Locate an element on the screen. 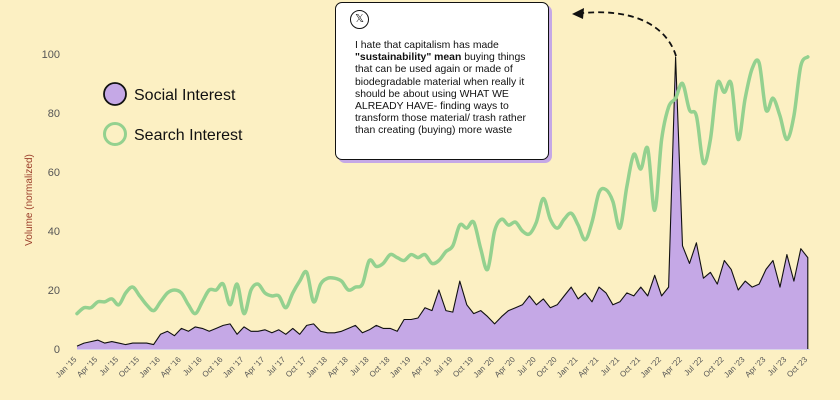  arrowhead-icon is located at coordinates (578, 13).